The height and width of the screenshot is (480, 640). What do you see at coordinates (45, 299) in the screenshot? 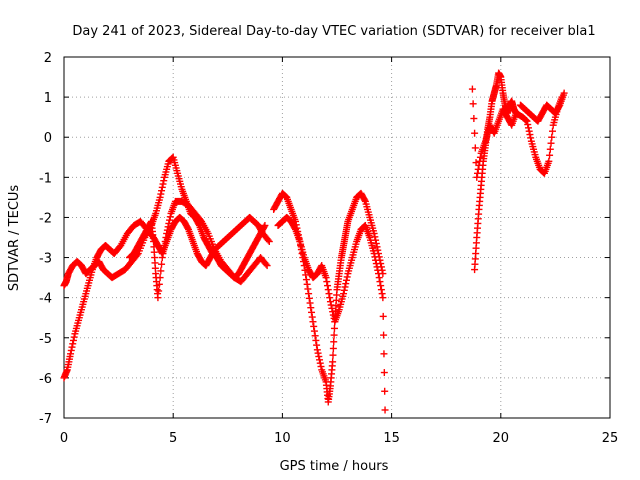
I see `y-tick-label: -4` at bounding box center [45, 299].